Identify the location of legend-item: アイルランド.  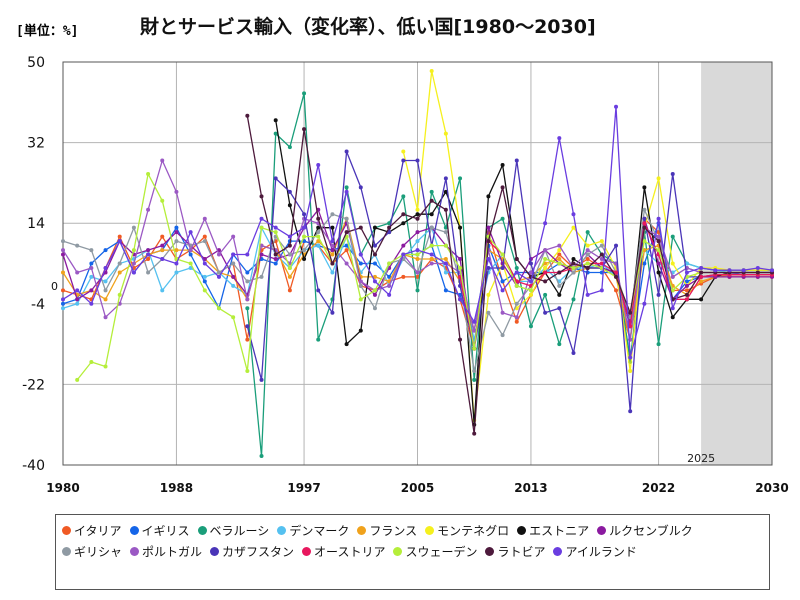
(595, 551).